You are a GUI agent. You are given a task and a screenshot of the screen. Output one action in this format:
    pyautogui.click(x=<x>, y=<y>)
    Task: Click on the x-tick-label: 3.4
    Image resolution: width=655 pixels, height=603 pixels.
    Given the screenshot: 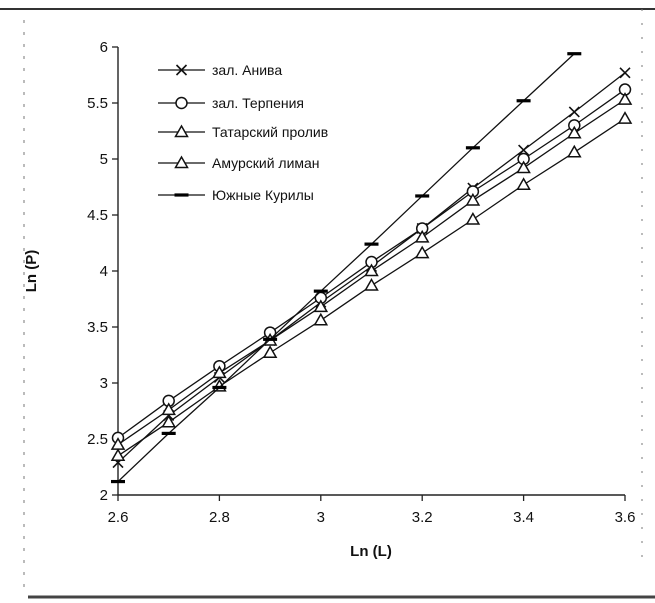 What is the action you would take?
    pyautogui.click(x=523, y=517)
    